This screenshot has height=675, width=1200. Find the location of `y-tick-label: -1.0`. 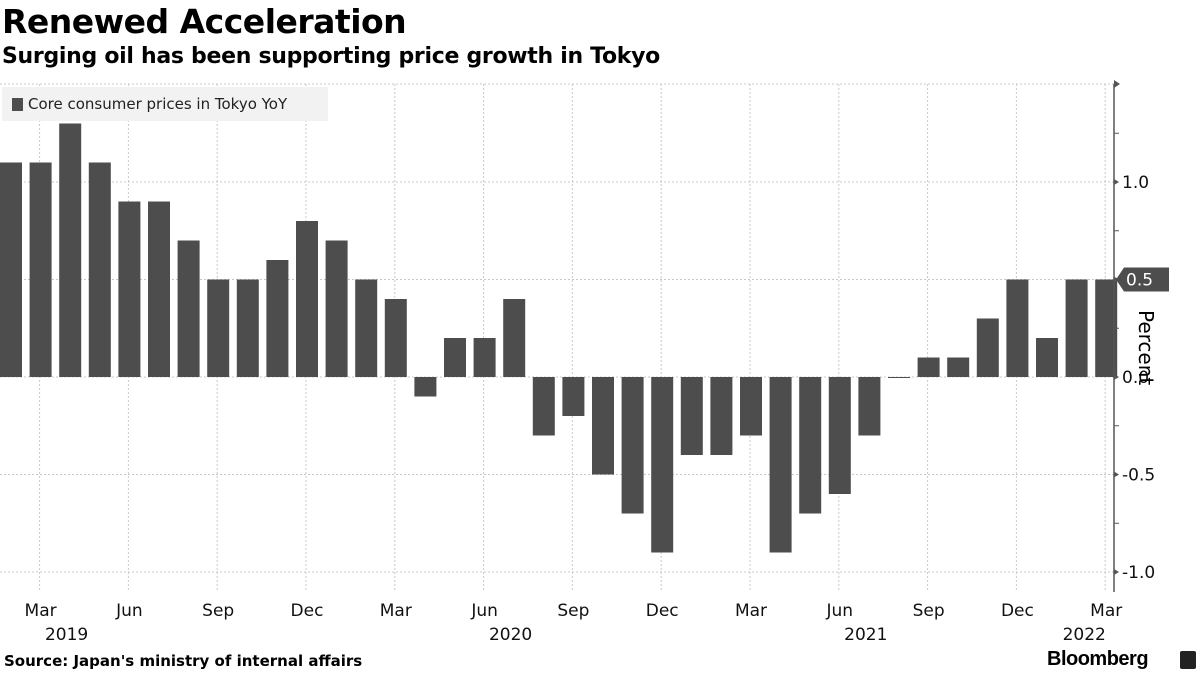

y-tick-label: -1.0 is located at coordinates (1138, 573).